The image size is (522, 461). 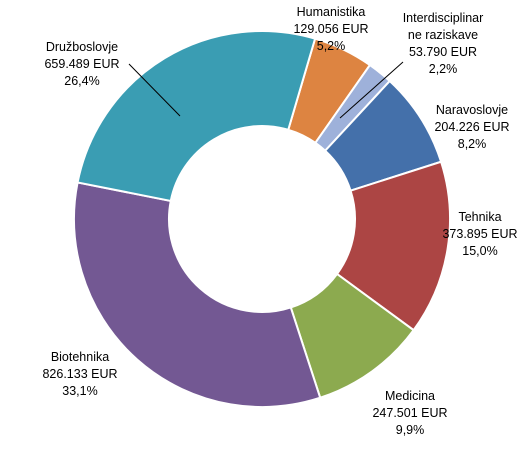 What do you see at coordinates (79, 374) in the screenshot?
I see `data-label-biotehnika: Biotehnika 826.133 EUR 33,1%` at bounding box center [79, 374].